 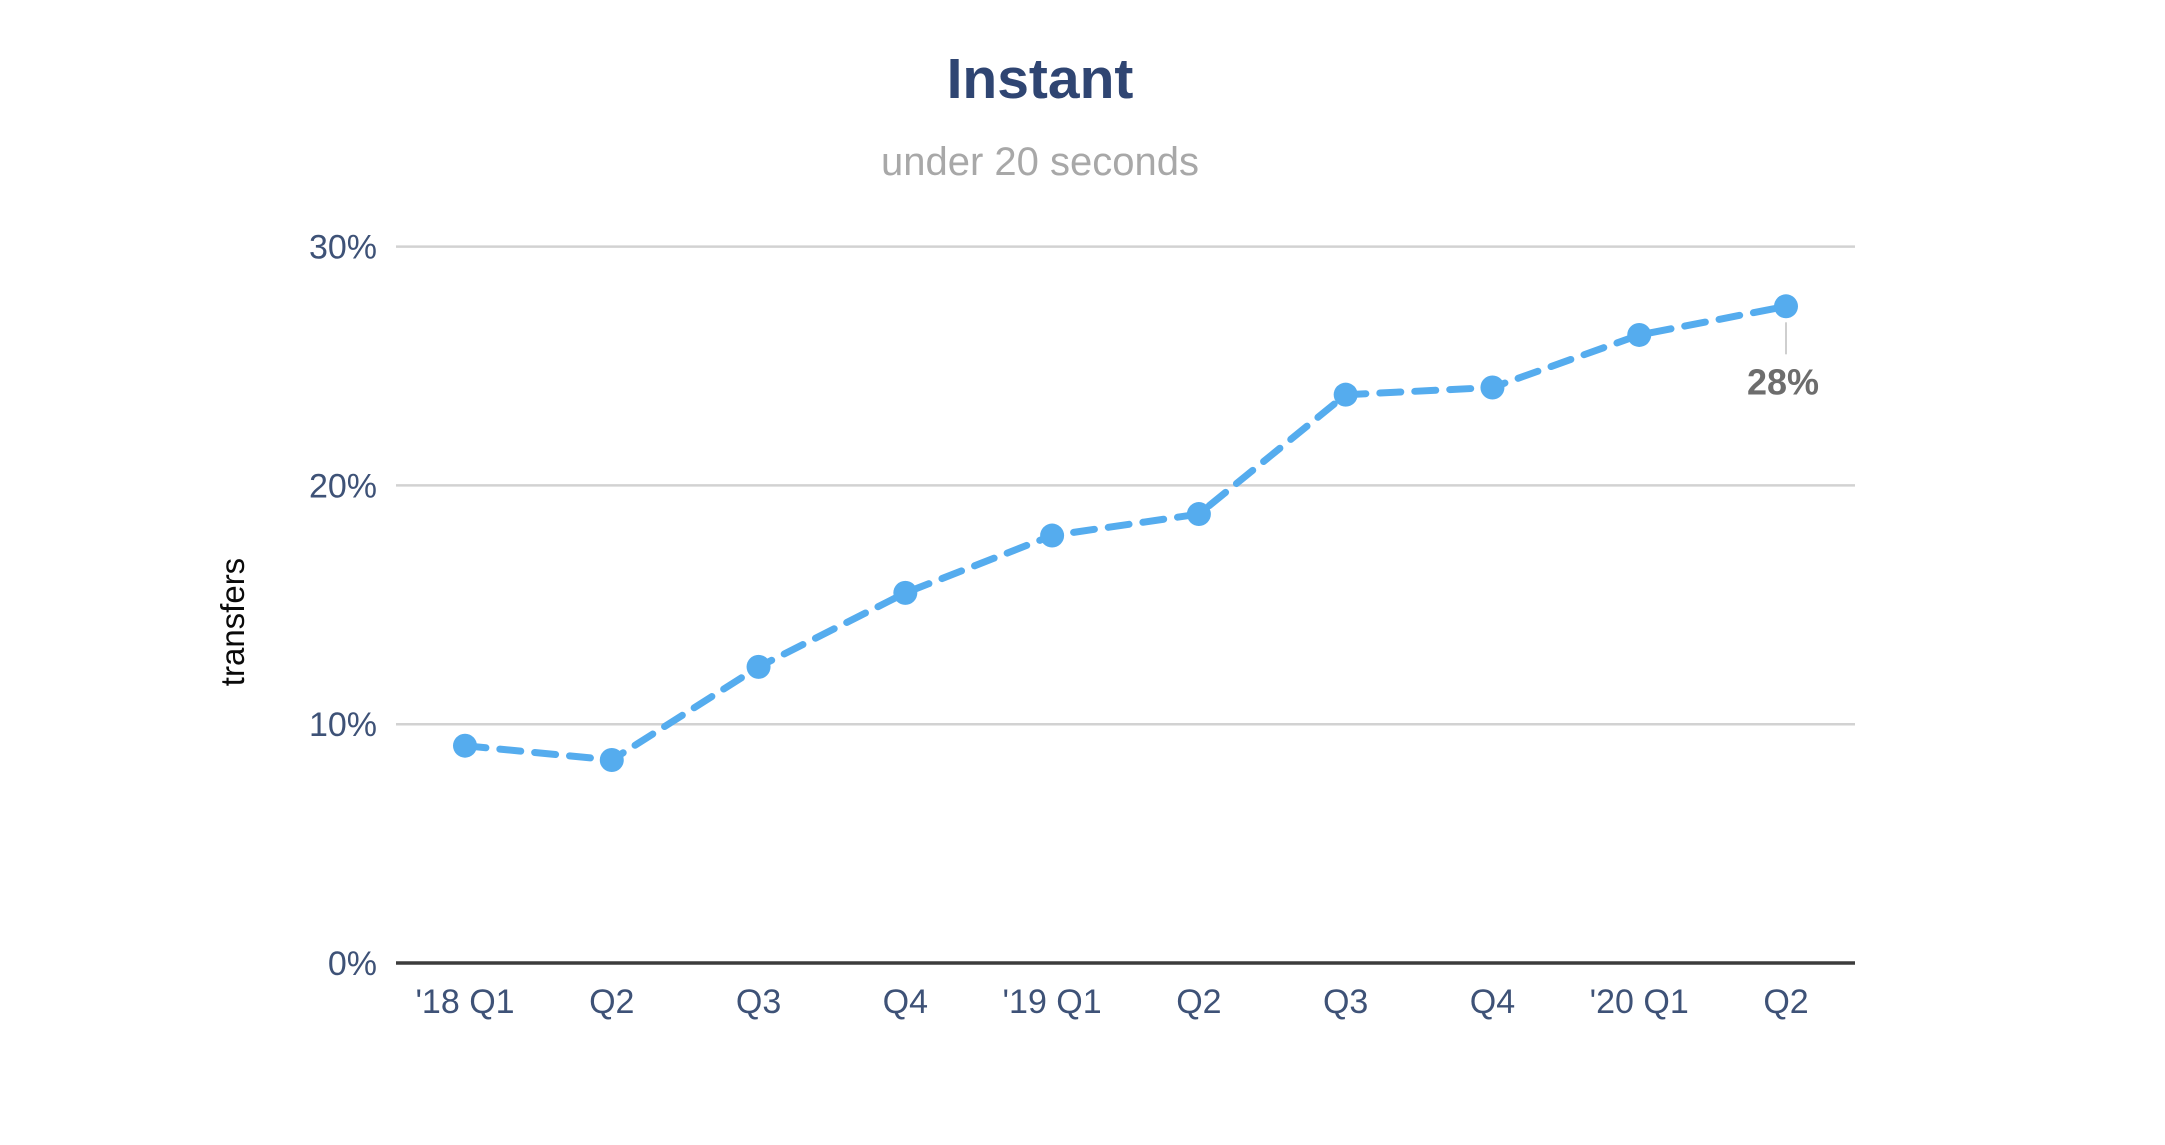 What do you see at coordinates (1783, 381) in the screenshot?
I see `last-value-callout: 28%` at bounding box center [1783, 381].